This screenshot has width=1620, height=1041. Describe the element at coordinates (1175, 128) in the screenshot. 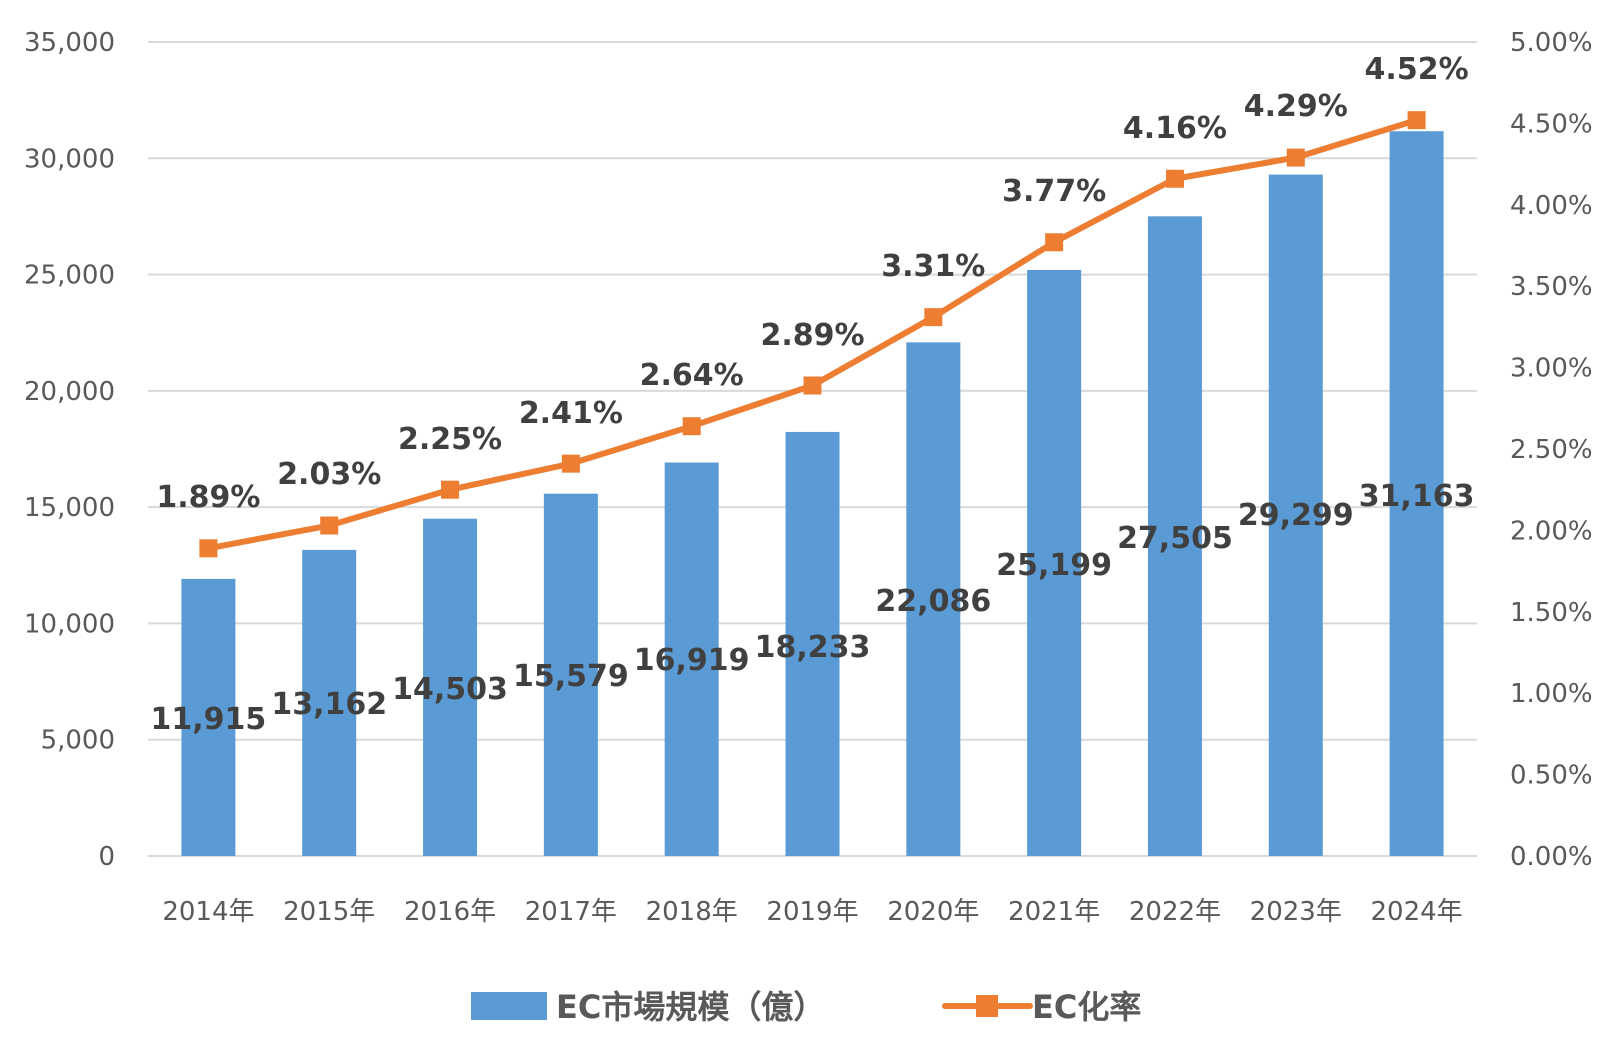

I see `line-data-label: 4.16%` at that location.